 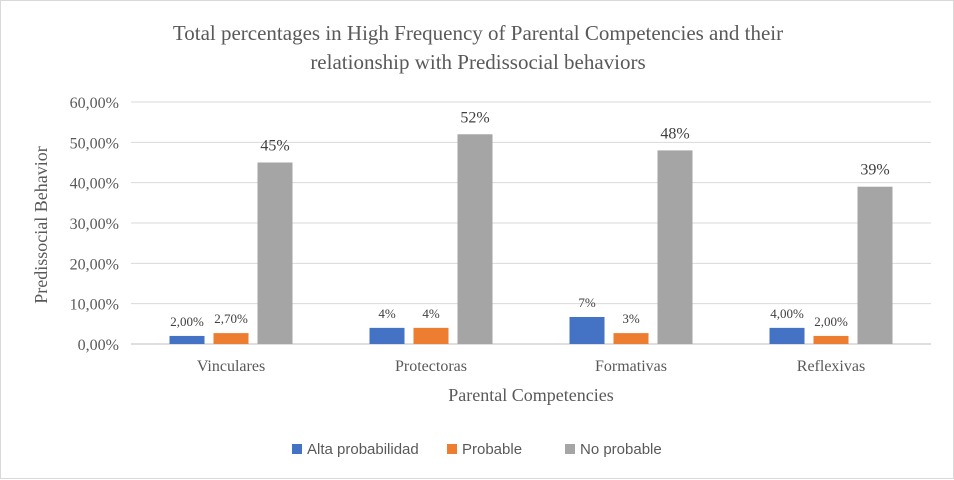 I want to click on data-label: 4,00%, so click(x=787, y=313).